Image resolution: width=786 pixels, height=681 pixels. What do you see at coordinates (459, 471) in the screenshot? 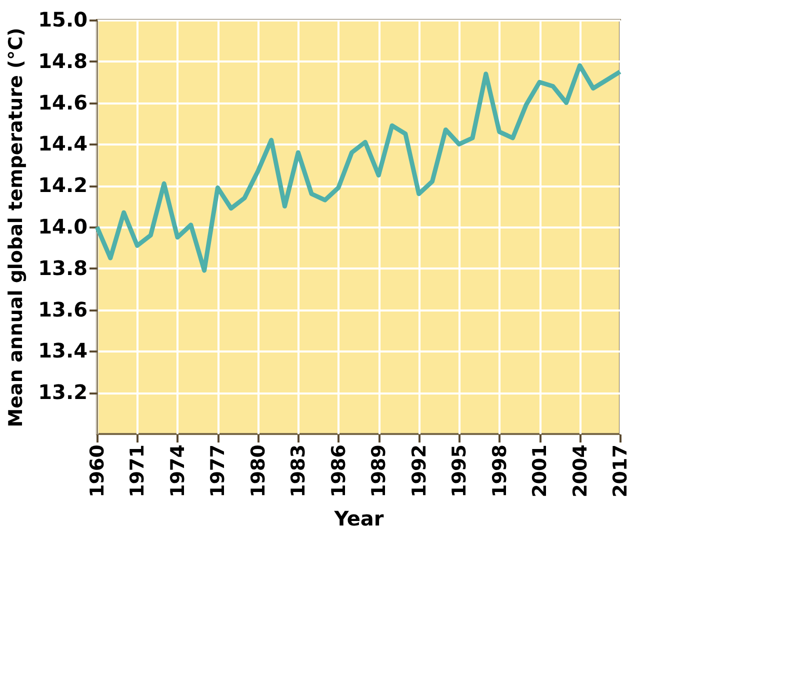
I see `x-tick-label: 1995` at bounding box center [459, 471].